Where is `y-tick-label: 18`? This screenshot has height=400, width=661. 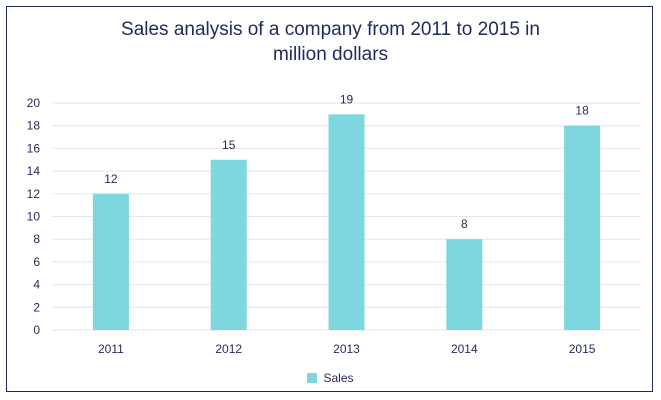
y-tick-label: 18 is located at coordinates (34, 126).